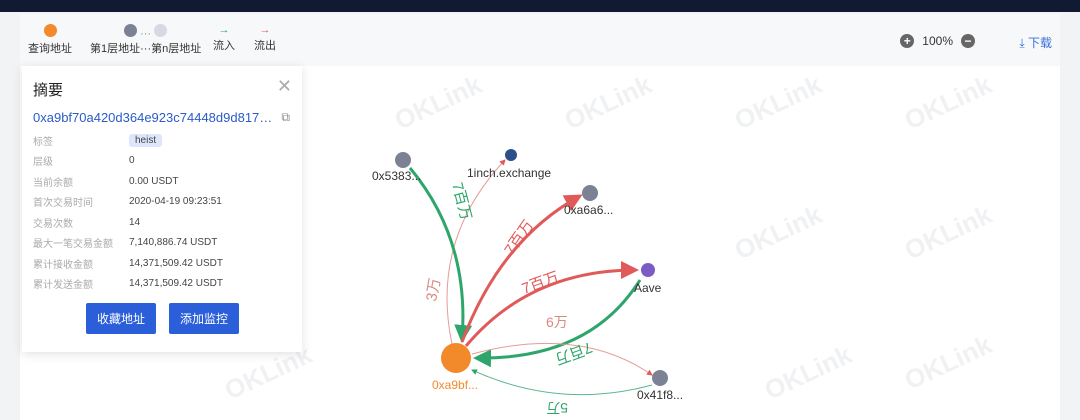  I want to click on edge-to-inch, so click(476, 252).